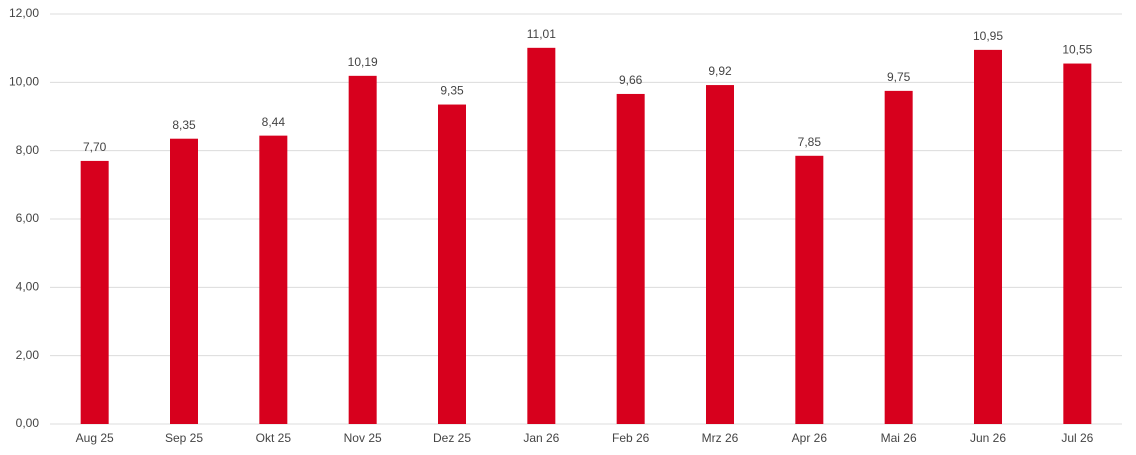 Image resolution: width=1136 pixels, height=455 pixels. I want to click on value-label: 10,19, so click(363, 62).